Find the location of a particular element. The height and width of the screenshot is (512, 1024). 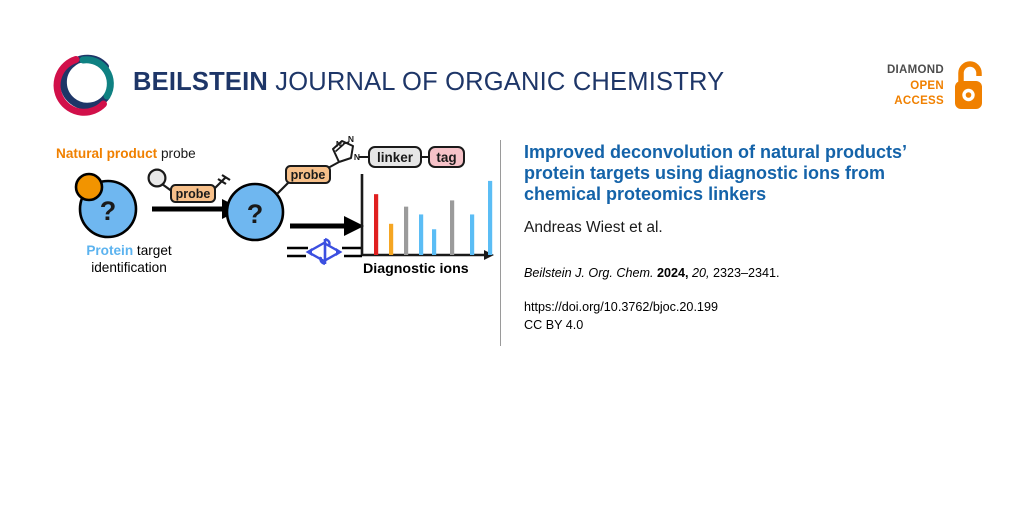

label-protein-target-identification: Protein target identification is located at coordinates (129, 259).